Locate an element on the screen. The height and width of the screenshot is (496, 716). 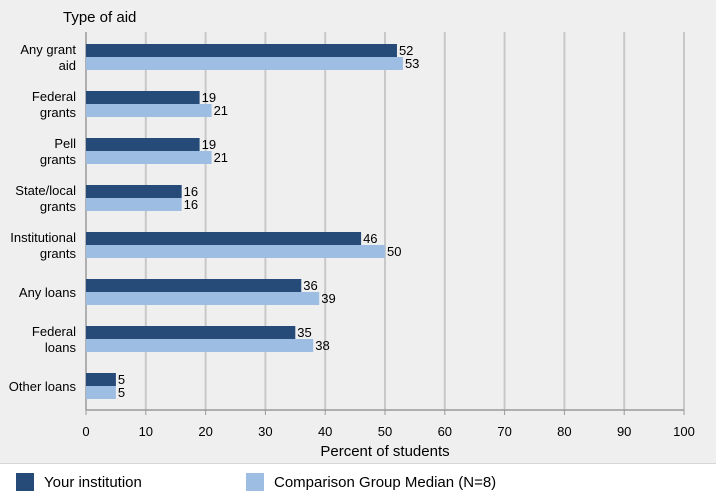
category-label-3-0: State/local is located at coordinates (45, 190).